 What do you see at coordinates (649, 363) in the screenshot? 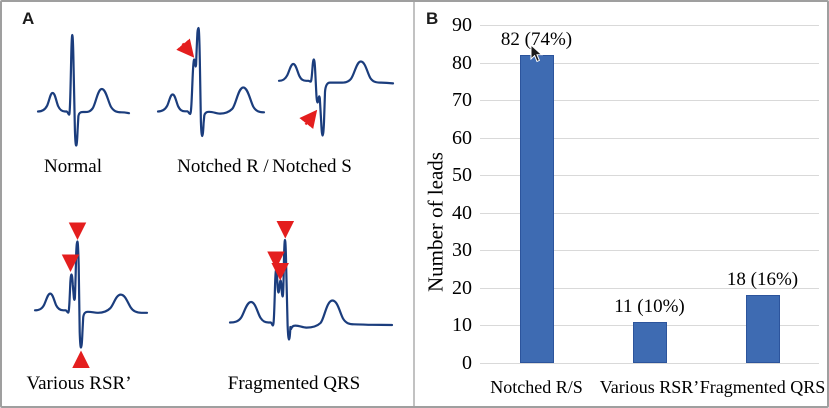
I see `gridline-y0` at bounding box center [649, 363].